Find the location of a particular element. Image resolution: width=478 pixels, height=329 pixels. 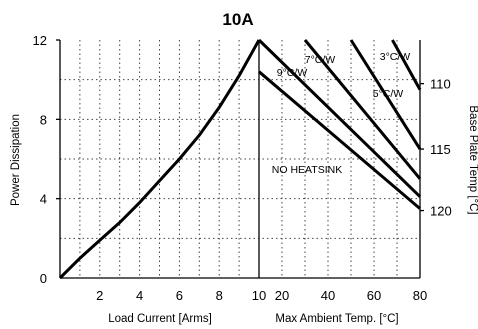

chart-title: 10A is located at coordinates (237, 19).